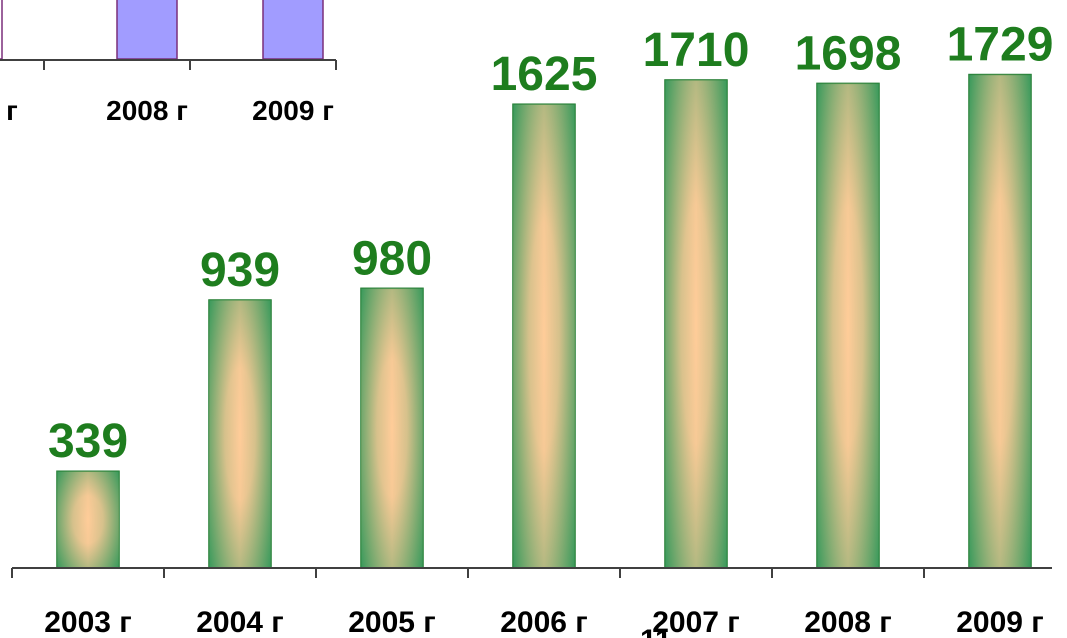 The width and height of the screenshot is (1067, 638). Describe the element at coordinates (848, 53) in the screenshot. I see `bar-value-label: 1698` at that location.